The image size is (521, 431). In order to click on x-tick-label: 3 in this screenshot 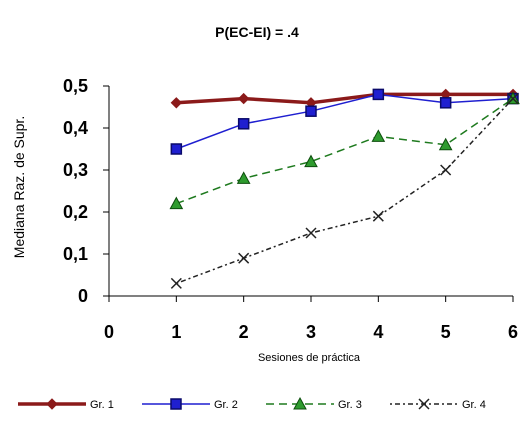, I will do `click(311, 332)`.